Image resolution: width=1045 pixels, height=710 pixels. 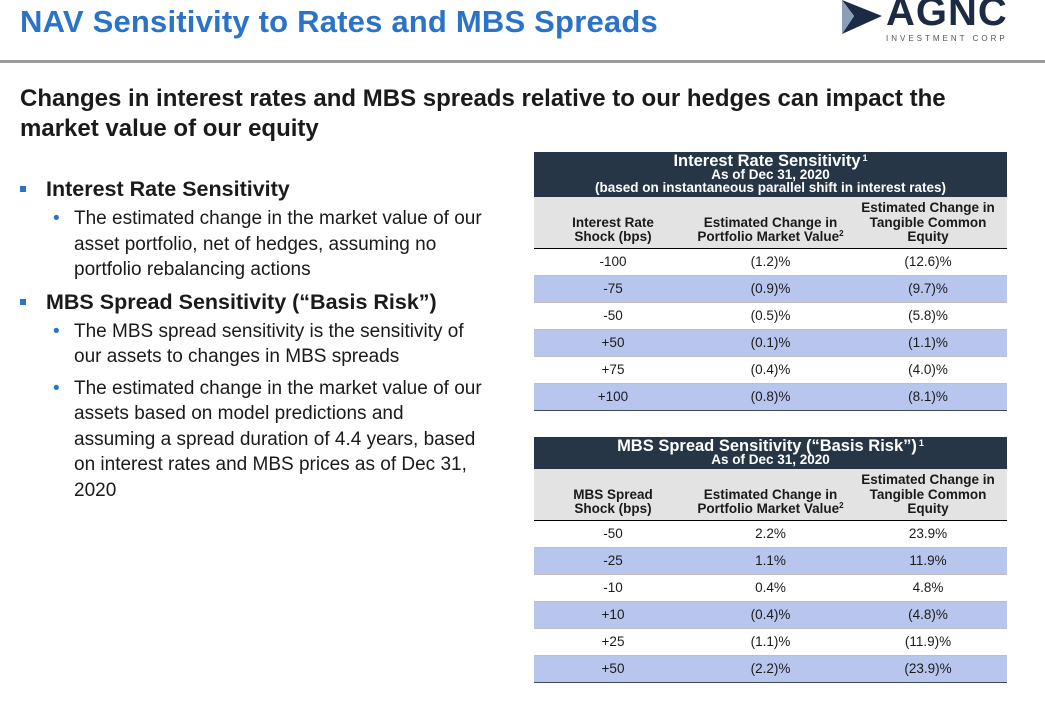 I want to click on portfolio-change-cell: 0.4%, so click(x=770, y=588).